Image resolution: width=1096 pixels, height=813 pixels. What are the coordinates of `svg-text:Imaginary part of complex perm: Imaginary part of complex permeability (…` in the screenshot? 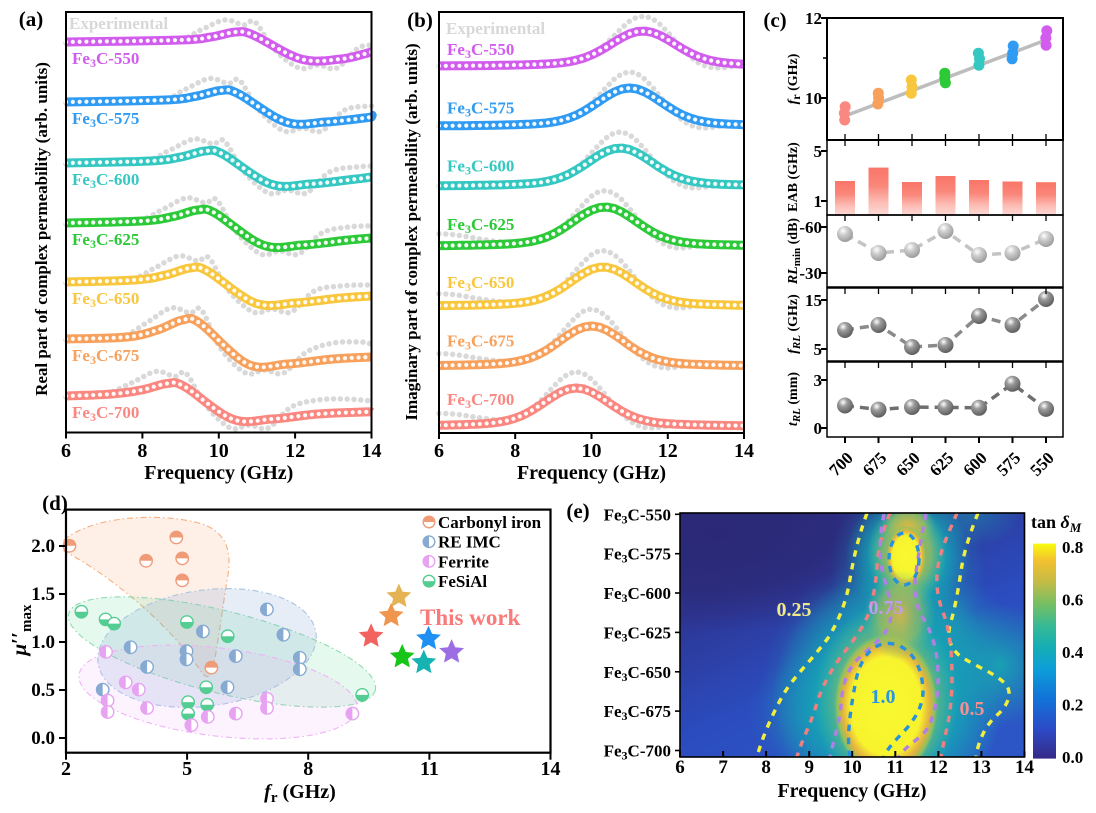 It's located at (411, 231).